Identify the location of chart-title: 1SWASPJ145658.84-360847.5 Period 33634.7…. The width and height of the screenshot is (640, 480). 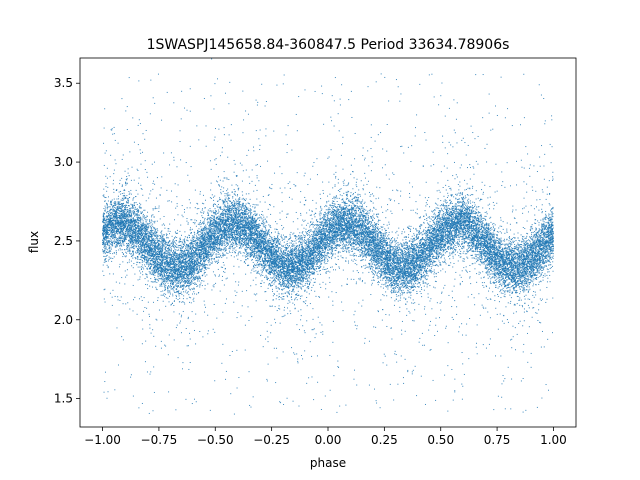
(328, 45).